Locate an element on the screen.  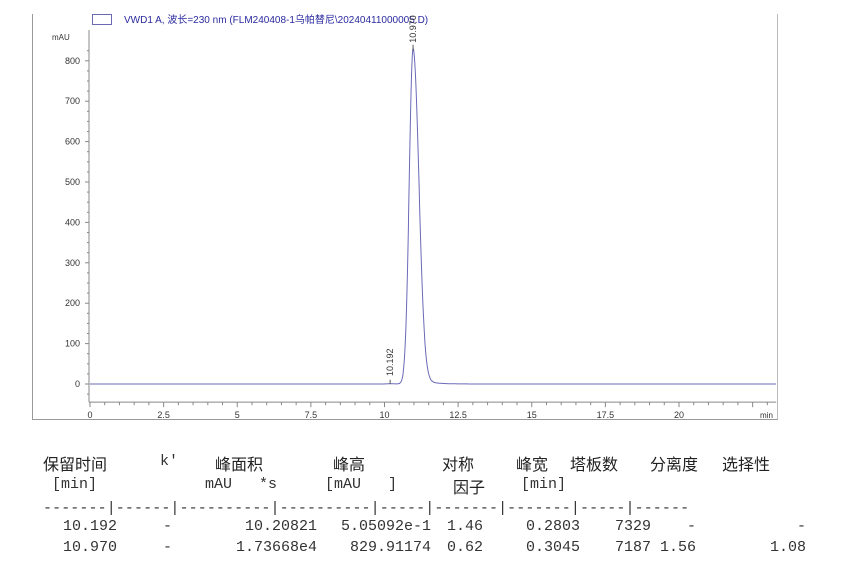
x-tick-label: 2.5 is located at coordinates (163, 415).